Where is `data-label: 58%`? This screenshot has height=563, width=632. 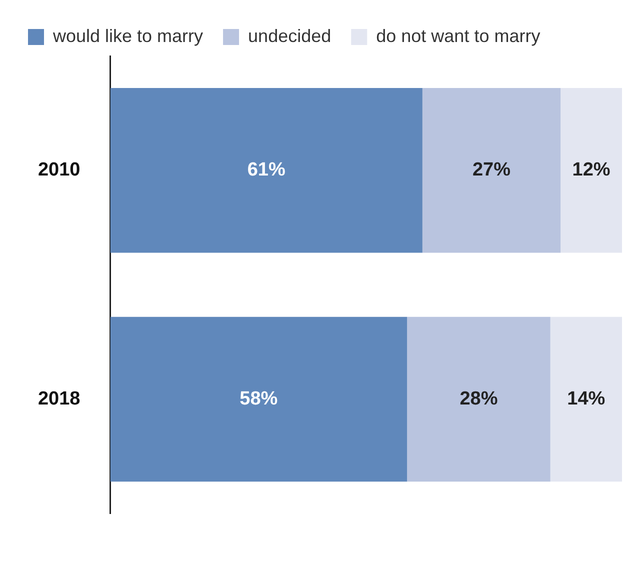
data-label: 58% is located at coordinates (259, 399).